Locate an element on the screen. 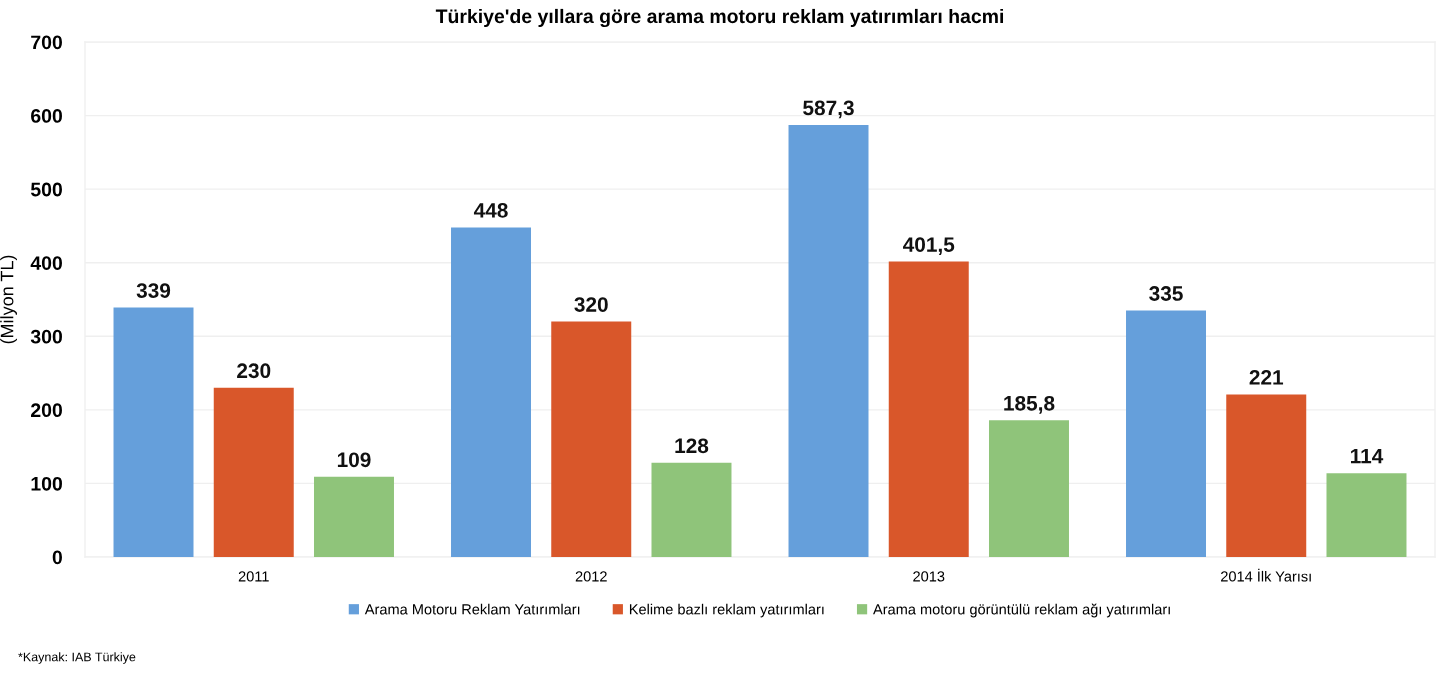  legend-label: Arama Motoru Reklam Yatırımları is located at coordinates (472, 609).